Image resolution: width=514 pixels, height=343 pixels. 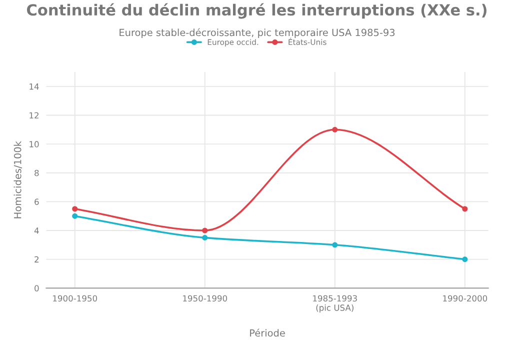 I want to click on y-tick-label: 12, so click(x=34, y=115).